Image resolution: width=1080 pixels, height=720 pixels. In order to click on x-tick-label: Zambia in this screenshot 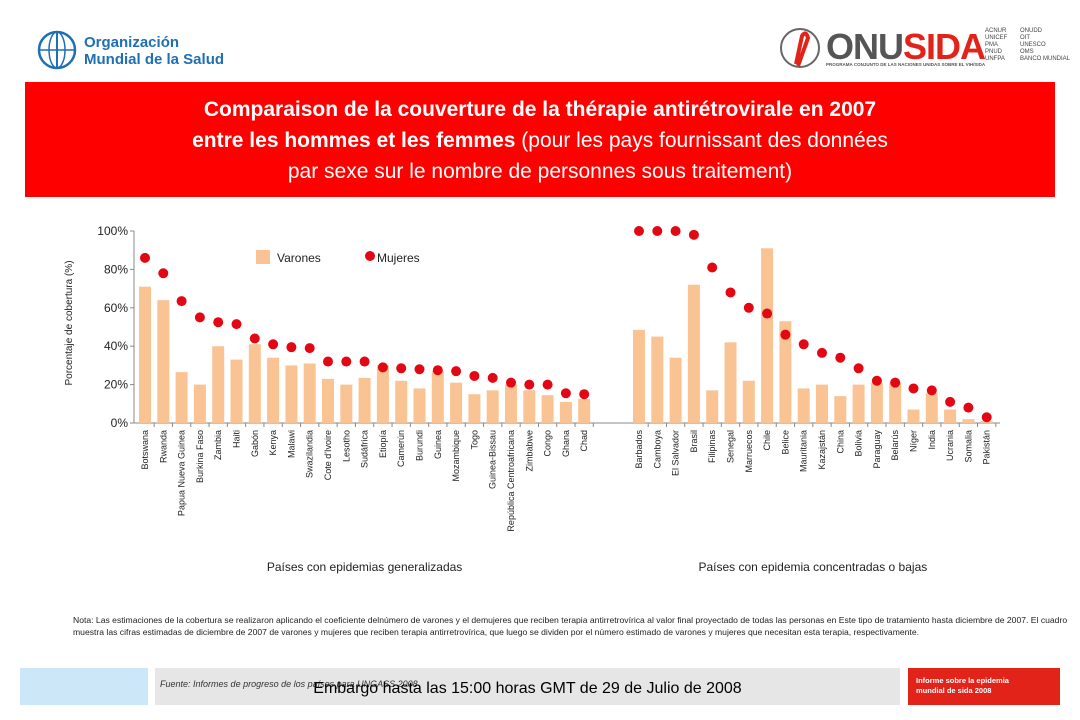, I will do `click(218, 445)`.